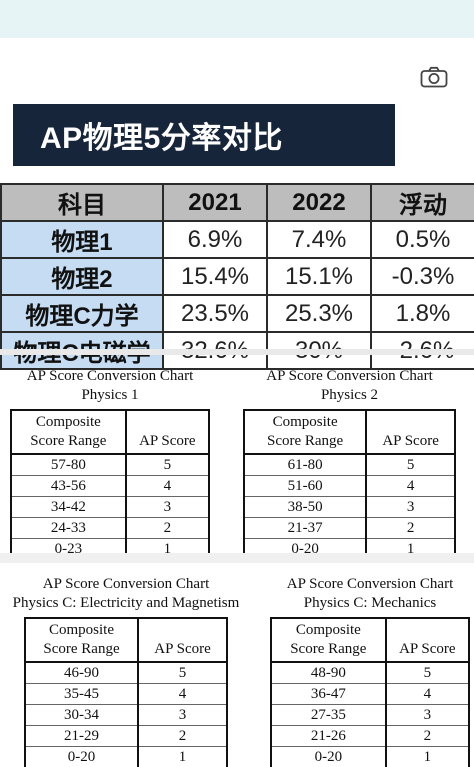  Describe the element at coordinates (82, 736) in the screenshot. I see `range-cell: 21-29` at that location.